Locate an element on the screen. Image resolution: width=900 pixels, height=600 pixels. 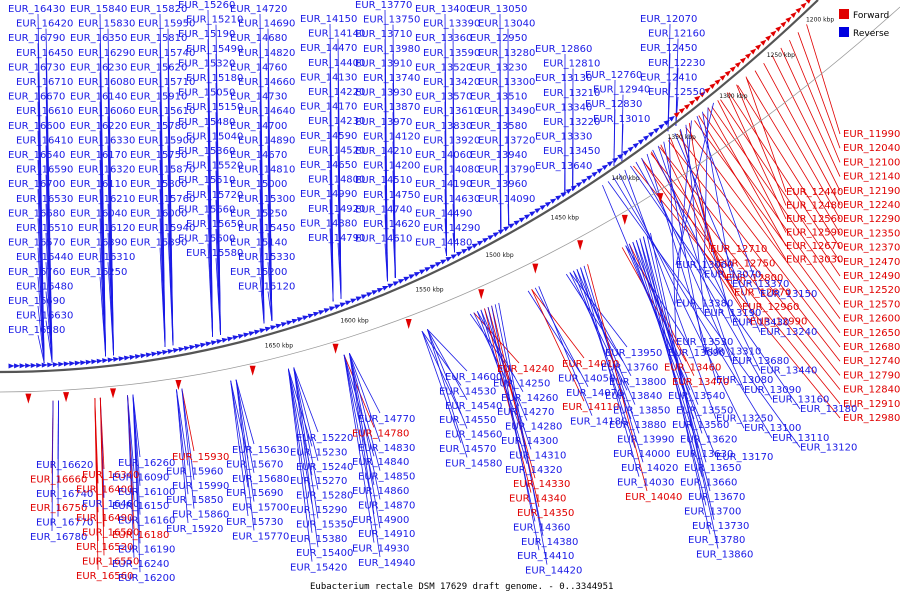
gene-label: EUR_15190 is located at coordinates (206, 34).